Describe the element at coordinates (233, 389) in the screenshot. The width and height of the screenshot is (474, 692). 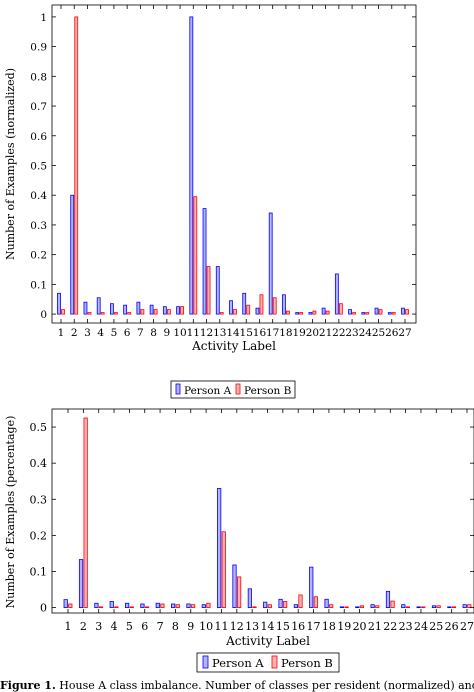
I see `chart-1-legend-box` at that location.